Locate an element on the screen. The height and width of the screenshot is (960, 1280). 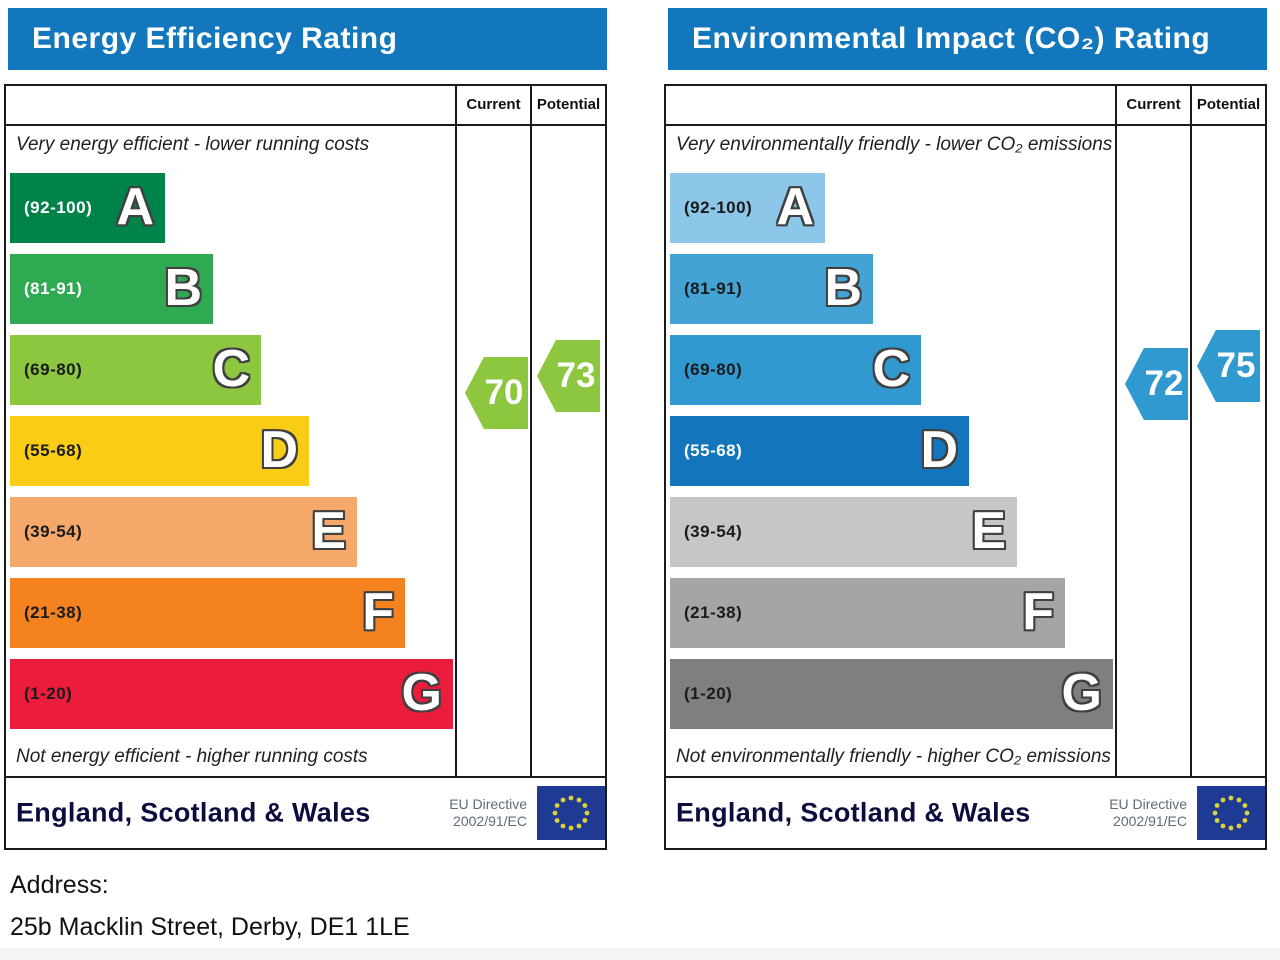
current-rating-value: 72 is located at coordinates (1164, 383).